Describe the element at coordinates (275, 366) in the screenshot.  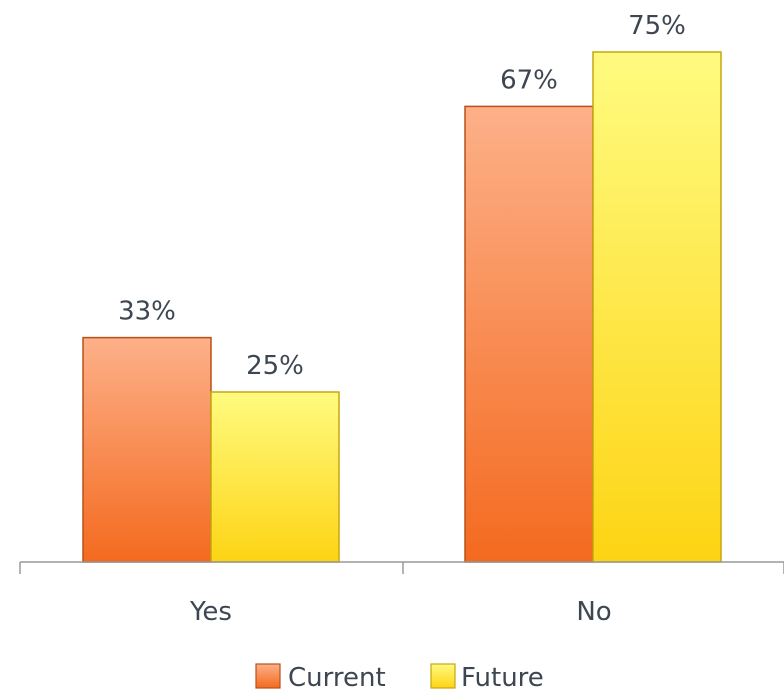
I see `data-label-future-yes: 25%` at that location.